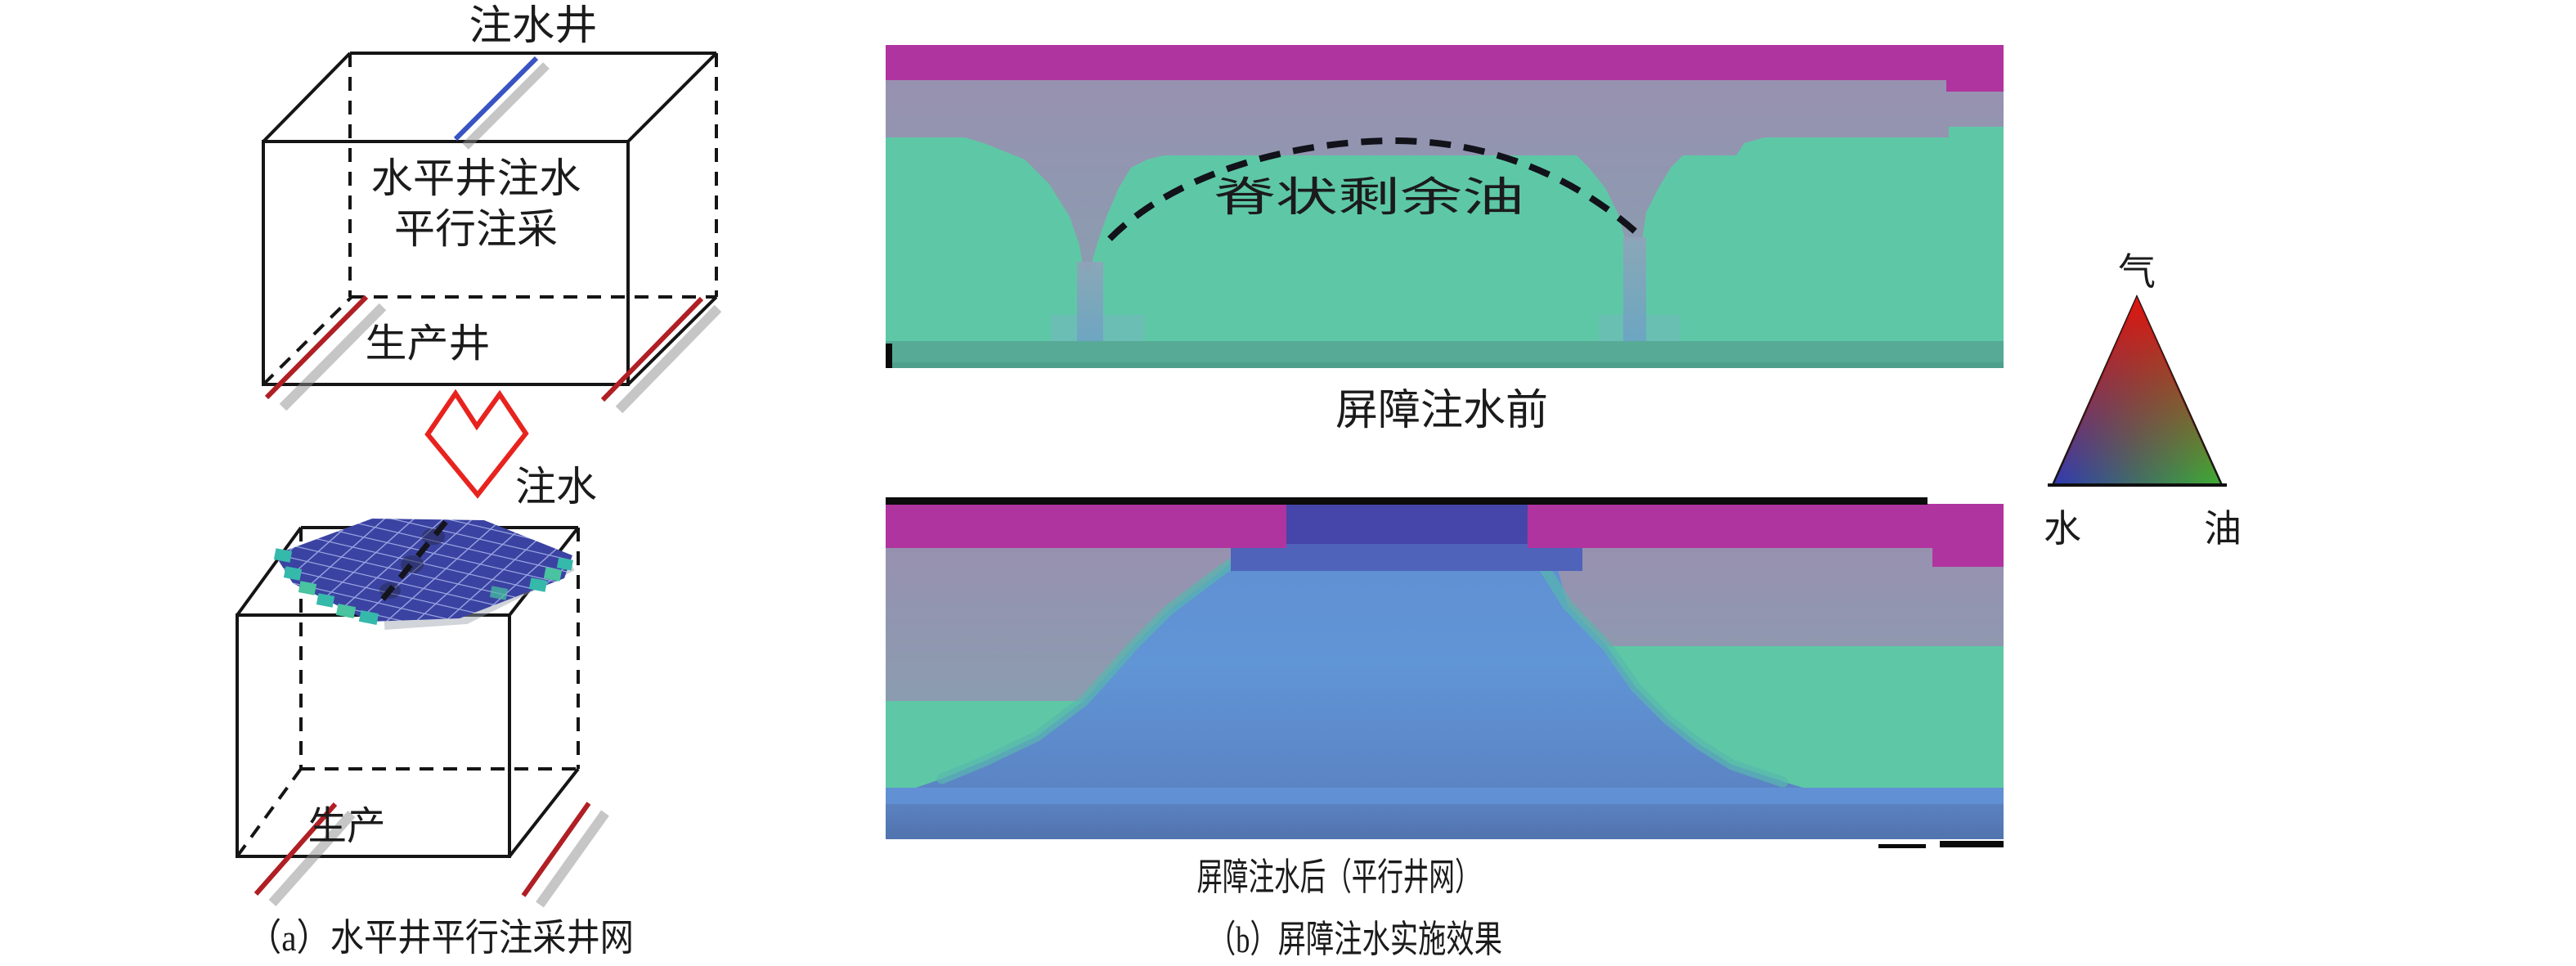 The height and width of the screenshot is (966, 2576). What do you see at coordinates (1339, 877) in the screenshot?
I see `sim-after-caption: 屏障注水后（平行井网）` at bounding box center [1339, 877].